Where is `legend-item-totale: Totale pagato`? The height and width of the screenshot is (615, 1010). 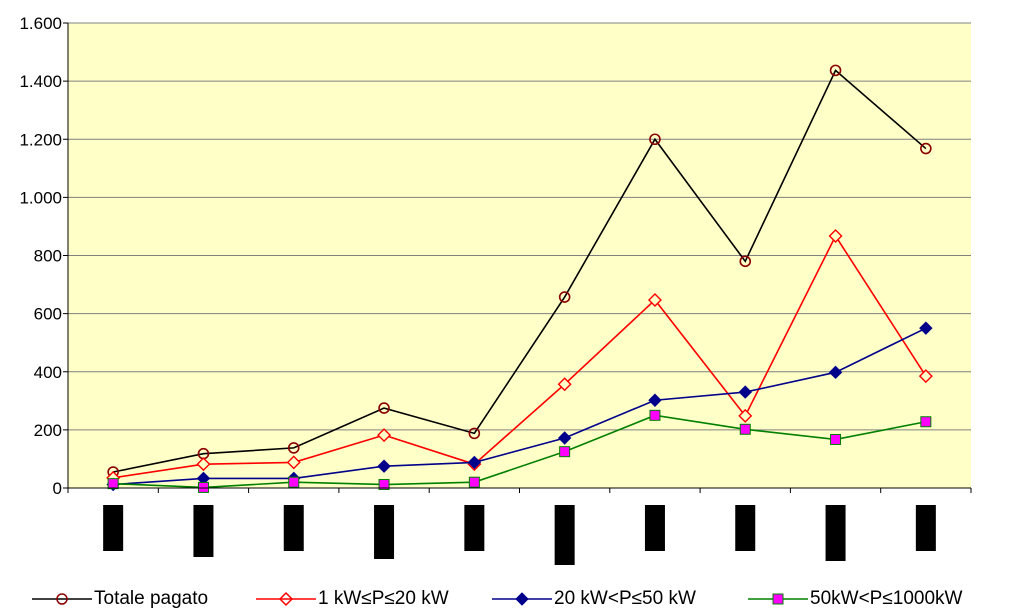 legend-item-totale: Totale pagato is located at coordinates (120, 599).